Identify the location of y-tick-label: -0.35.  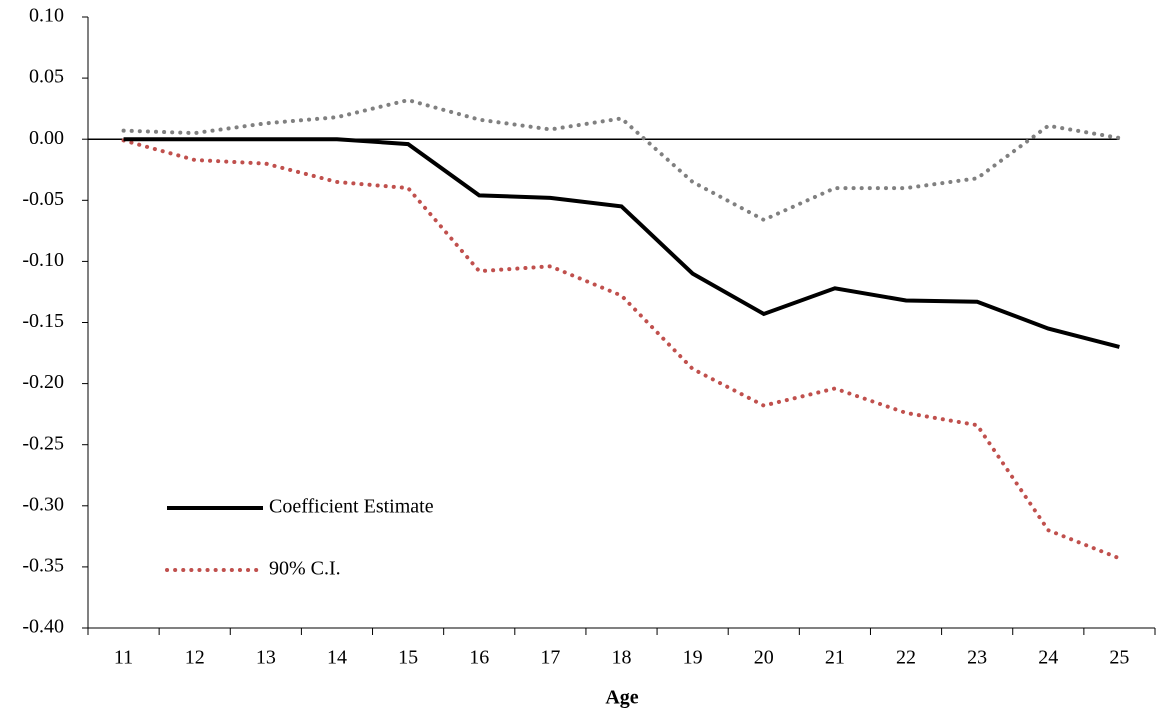
(43, 565).